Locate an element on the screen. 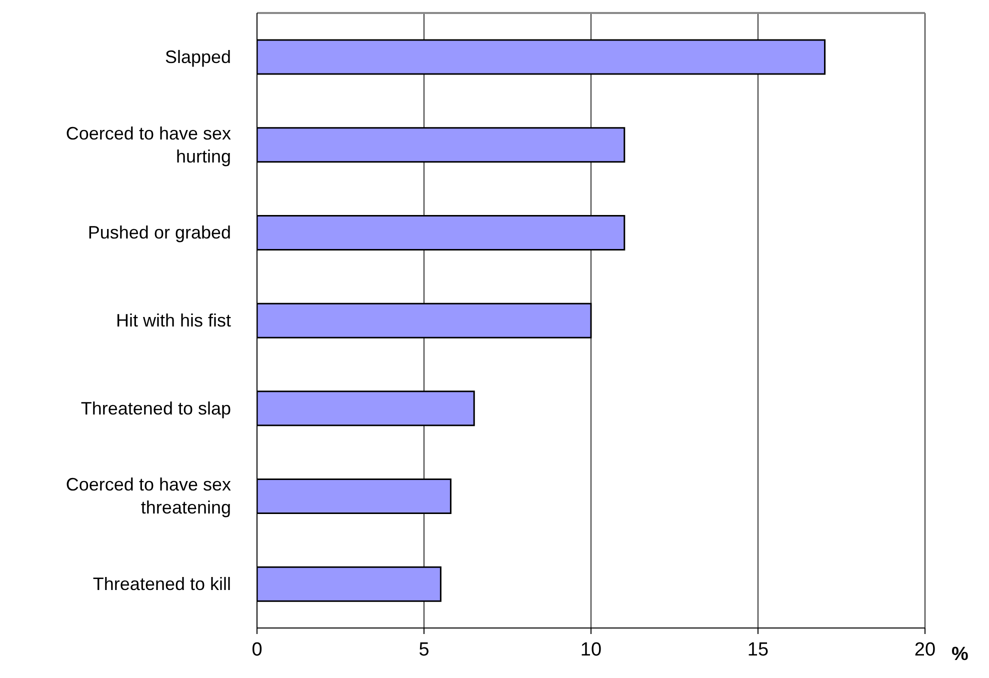 The image size is (989, 678). x-tick-label: 5 is located at coordinates (424, 649).